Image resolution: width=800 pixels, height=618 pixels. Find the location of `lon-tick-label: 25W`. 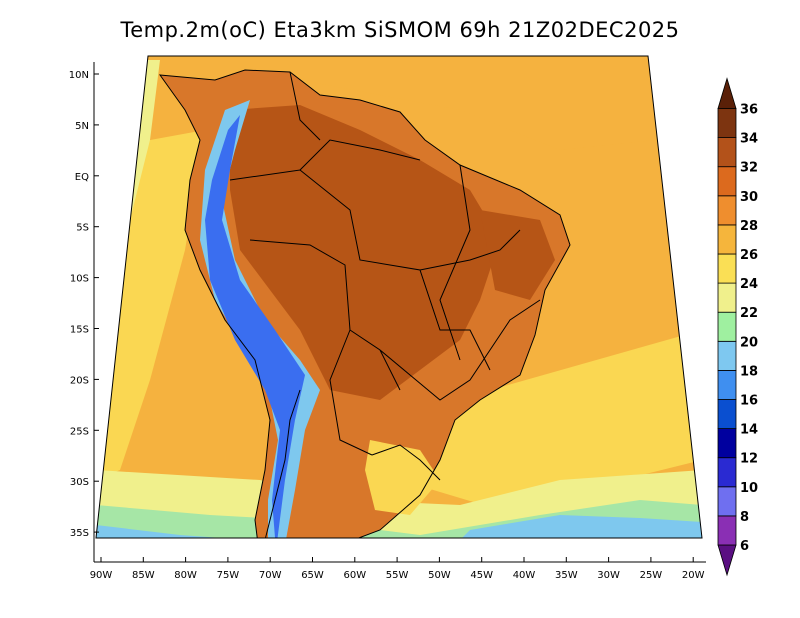

lon-tick-label: 25W is located at coordinates (651, 575).